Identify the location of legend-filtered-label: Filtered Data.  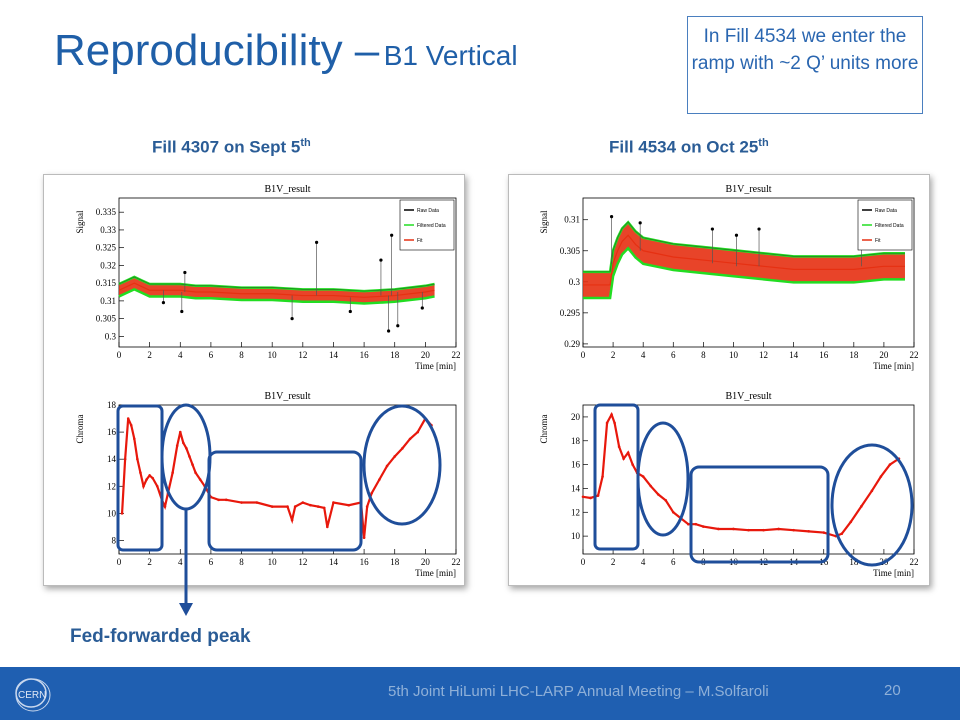
(431, 226).